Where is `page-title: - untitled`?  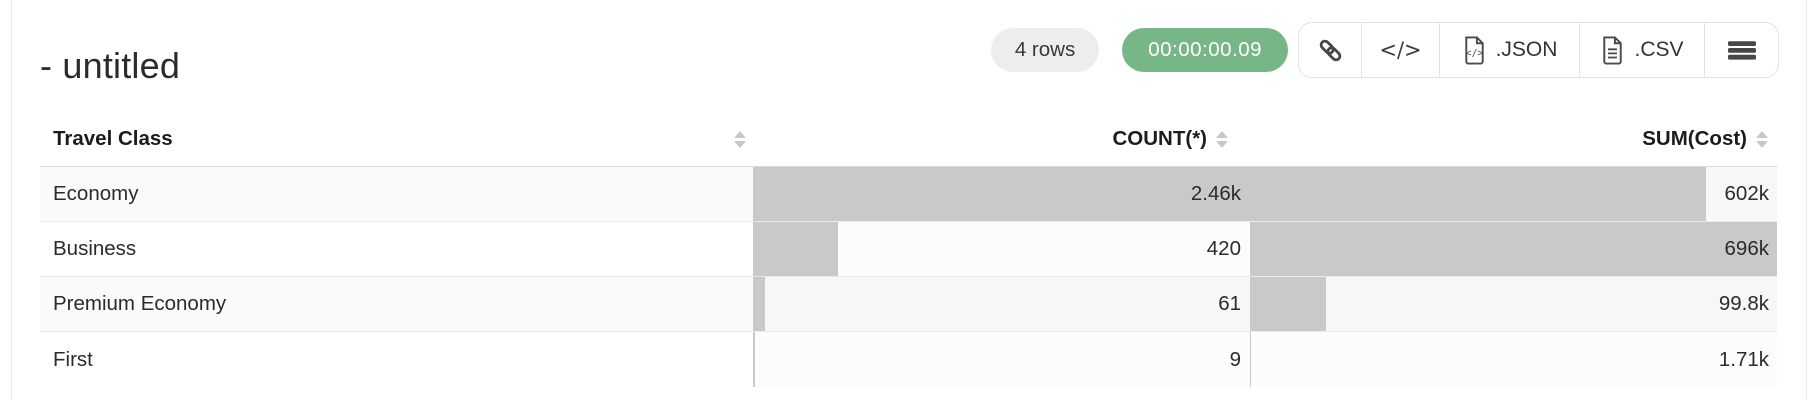 page-title: - untitled is located at coordinates (110, 66).